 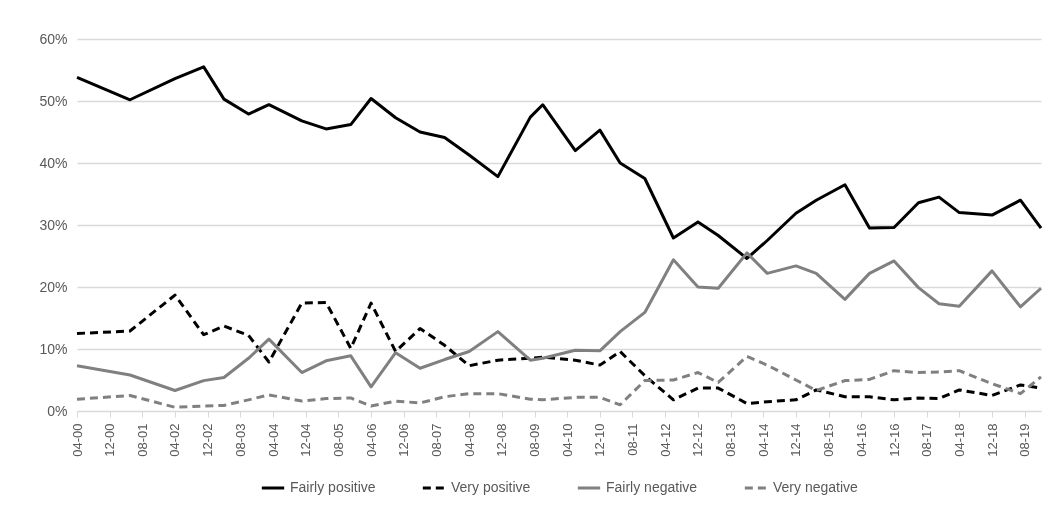 What do you see at coordinates (535, 440) in the screenshot?
I see `x-tick-label: 08-09` at bounding box center [535, 440].